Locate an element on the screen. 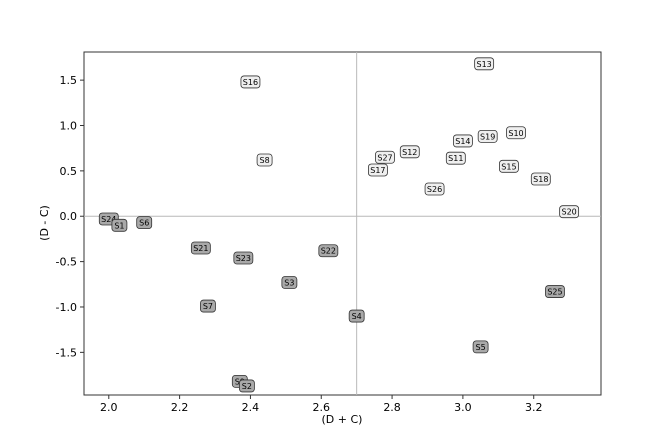 This screenshot has width=668, height=445. point-text: S26 is located at coordinates (434, 189).